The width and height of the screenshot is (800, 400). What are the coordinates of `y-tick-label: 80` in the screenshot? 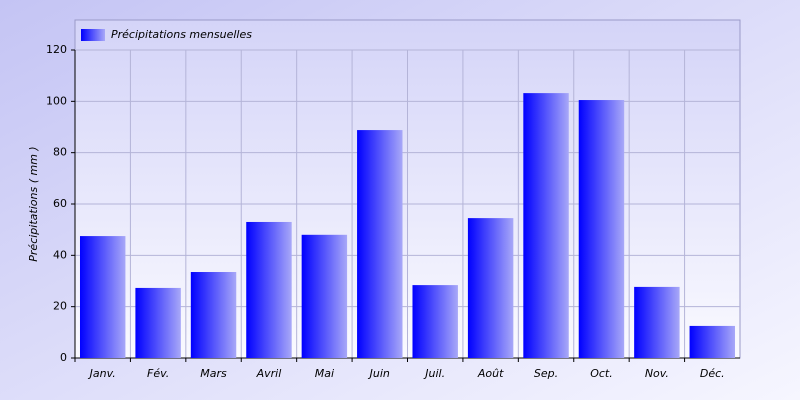 It's located at (60, 152).